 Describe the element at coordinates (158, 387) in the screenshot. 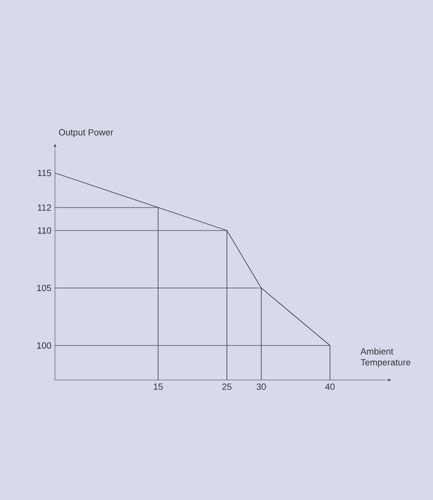

I see `x-tick-label: 15` at that location.